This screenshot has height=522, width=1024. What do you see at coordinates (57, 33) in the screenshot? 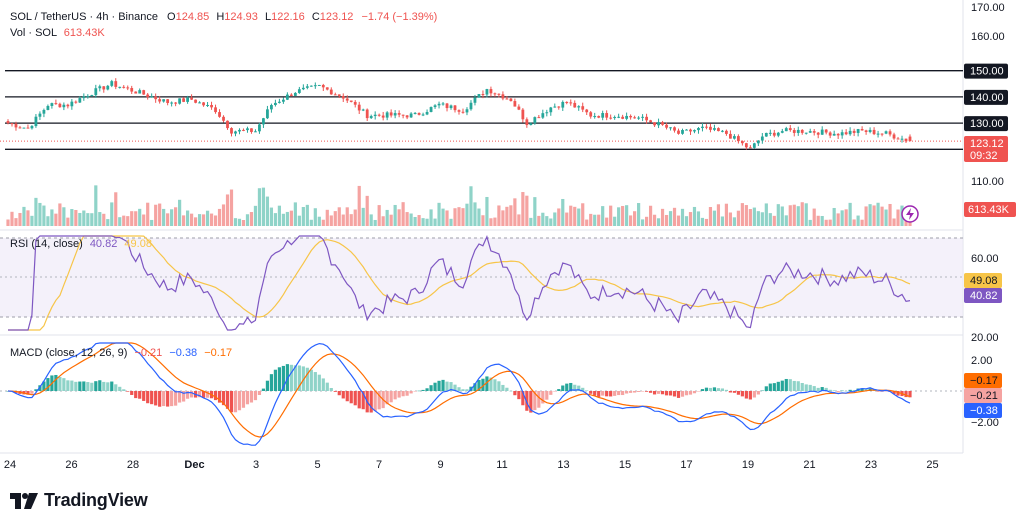
I see `volume-legend: Vol · SOL 613.43K` at bounding box center [57, 33].